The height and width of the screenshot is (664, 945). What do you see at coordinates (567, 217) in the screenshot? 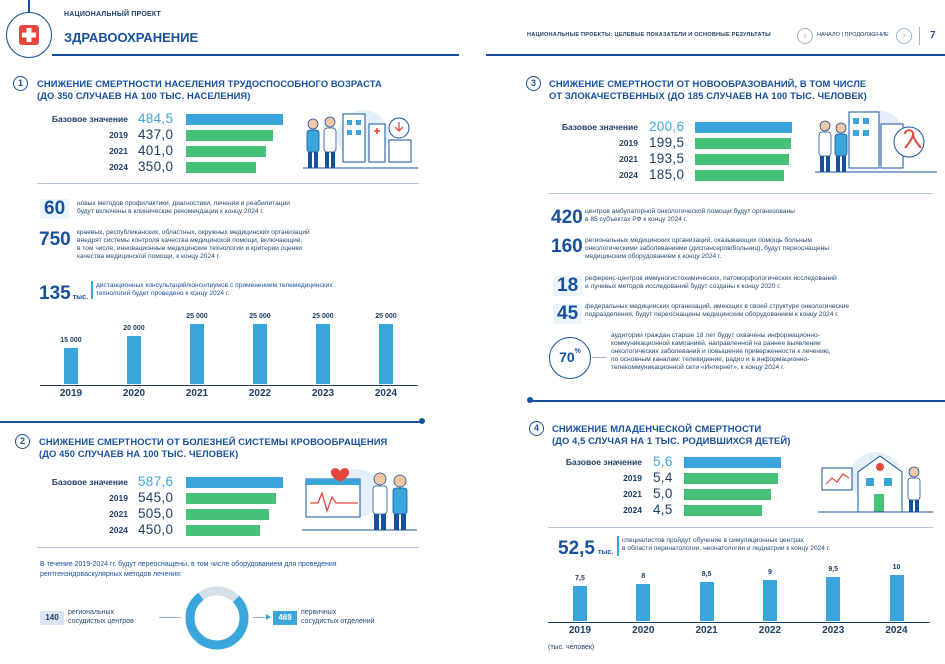
I see `oncology-fact-number: 420` at bounding box center [567, 217].